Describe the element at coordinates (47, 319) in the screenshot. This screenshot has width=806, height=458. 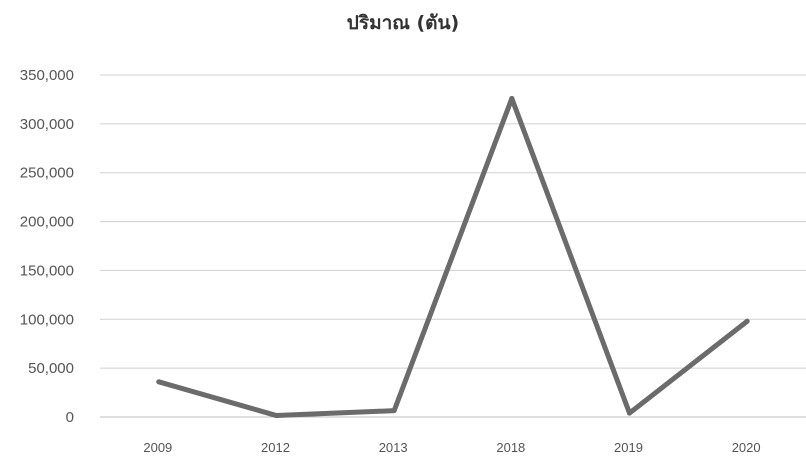
I see `y-tick-label: 100,000` at that location.